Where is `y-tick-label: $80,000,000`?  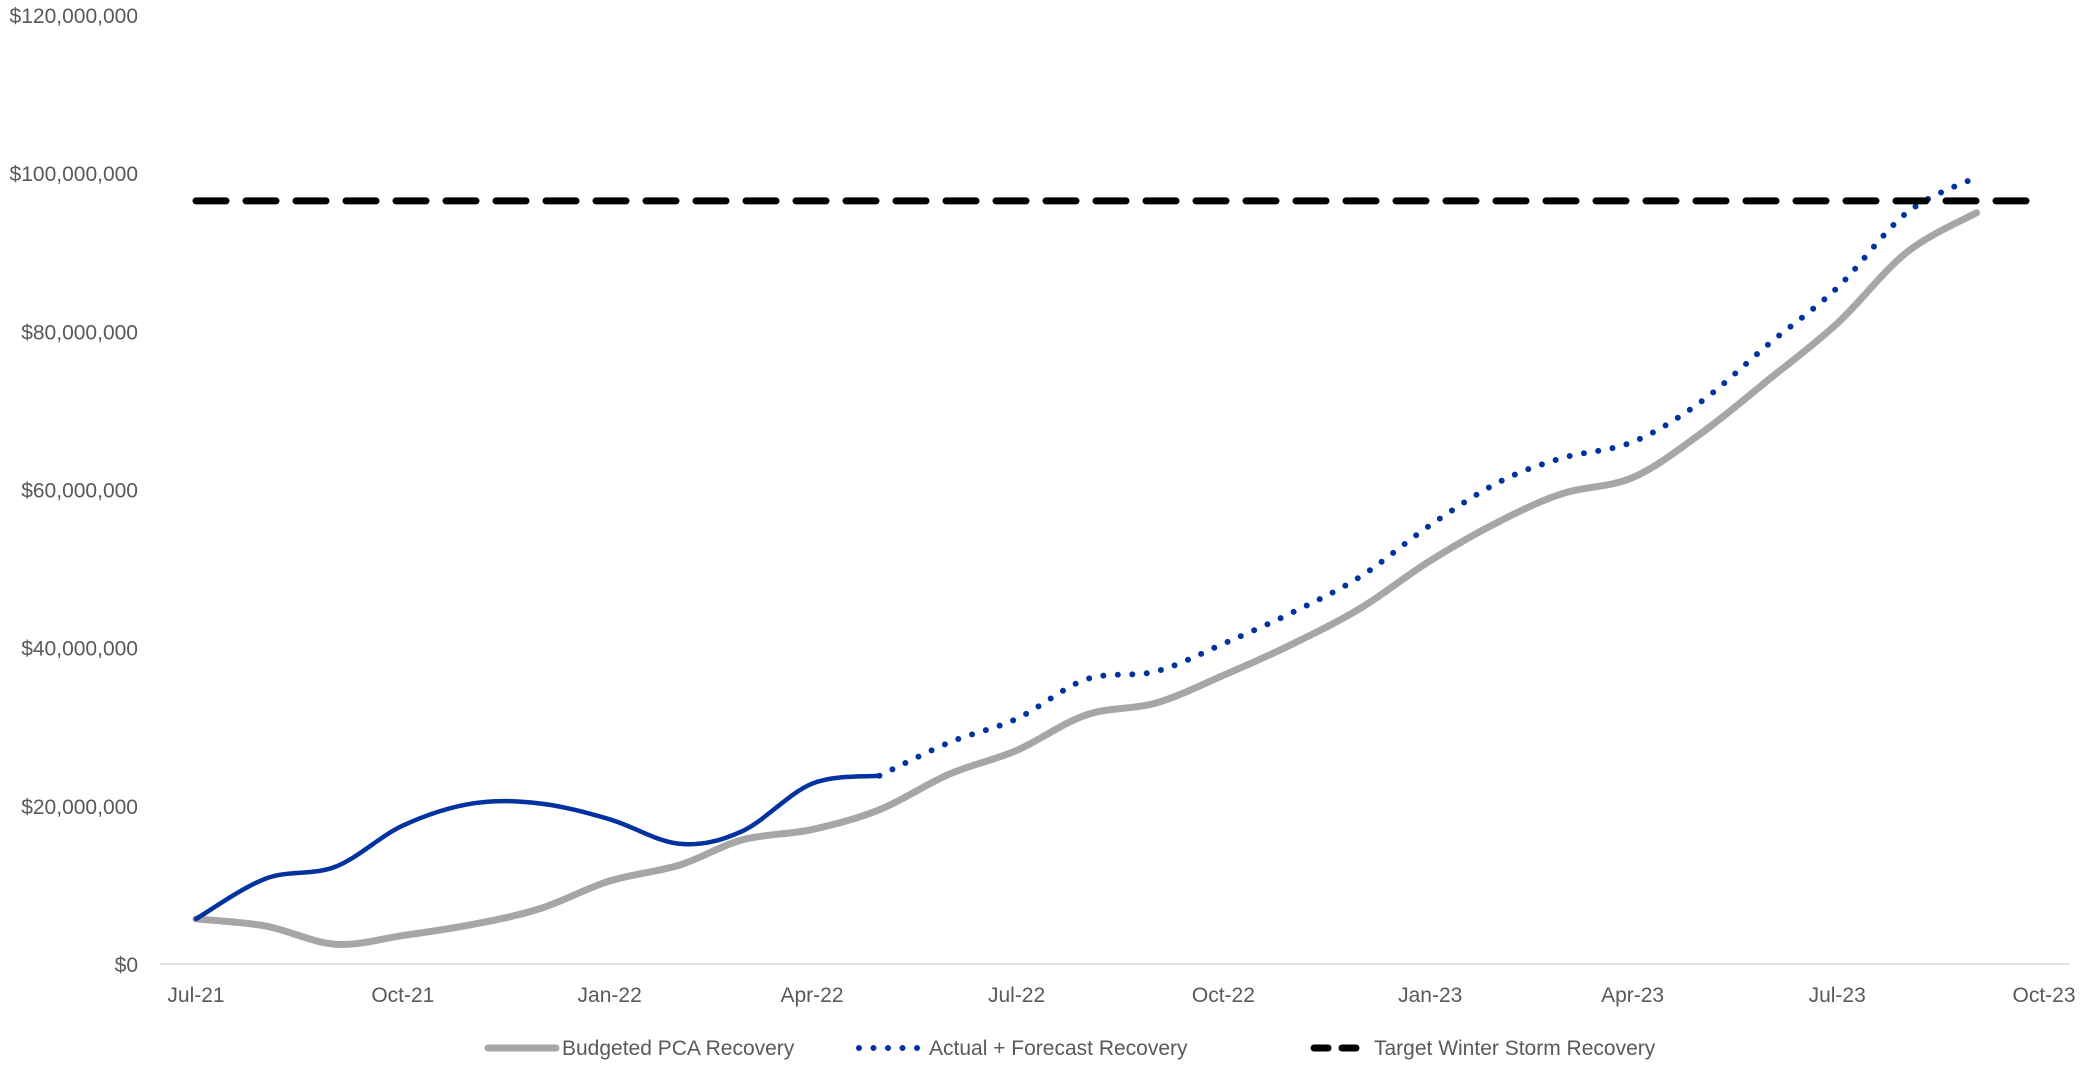
y-tick-label: $80,000,000 is located at coordinates (79, 332).